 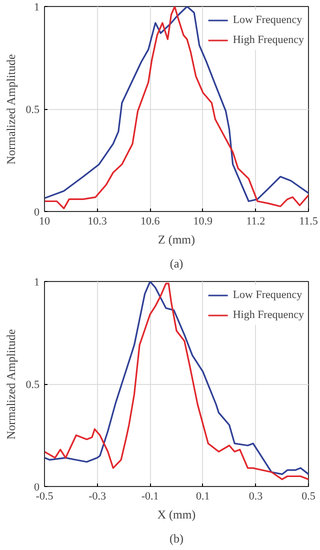 I want to click on x-tick-label: -0.5, so click(x=45, y=496).